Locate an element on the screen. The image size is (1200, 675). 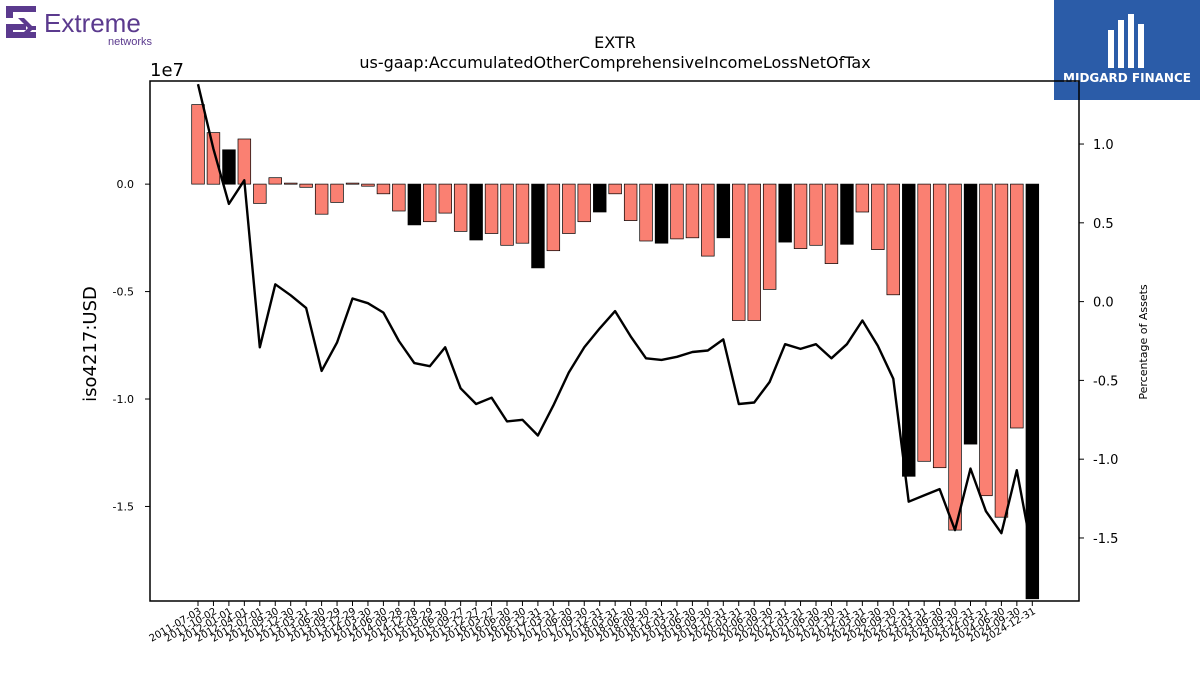
midgard-logo-mark is located at coordinates (1126, 41).